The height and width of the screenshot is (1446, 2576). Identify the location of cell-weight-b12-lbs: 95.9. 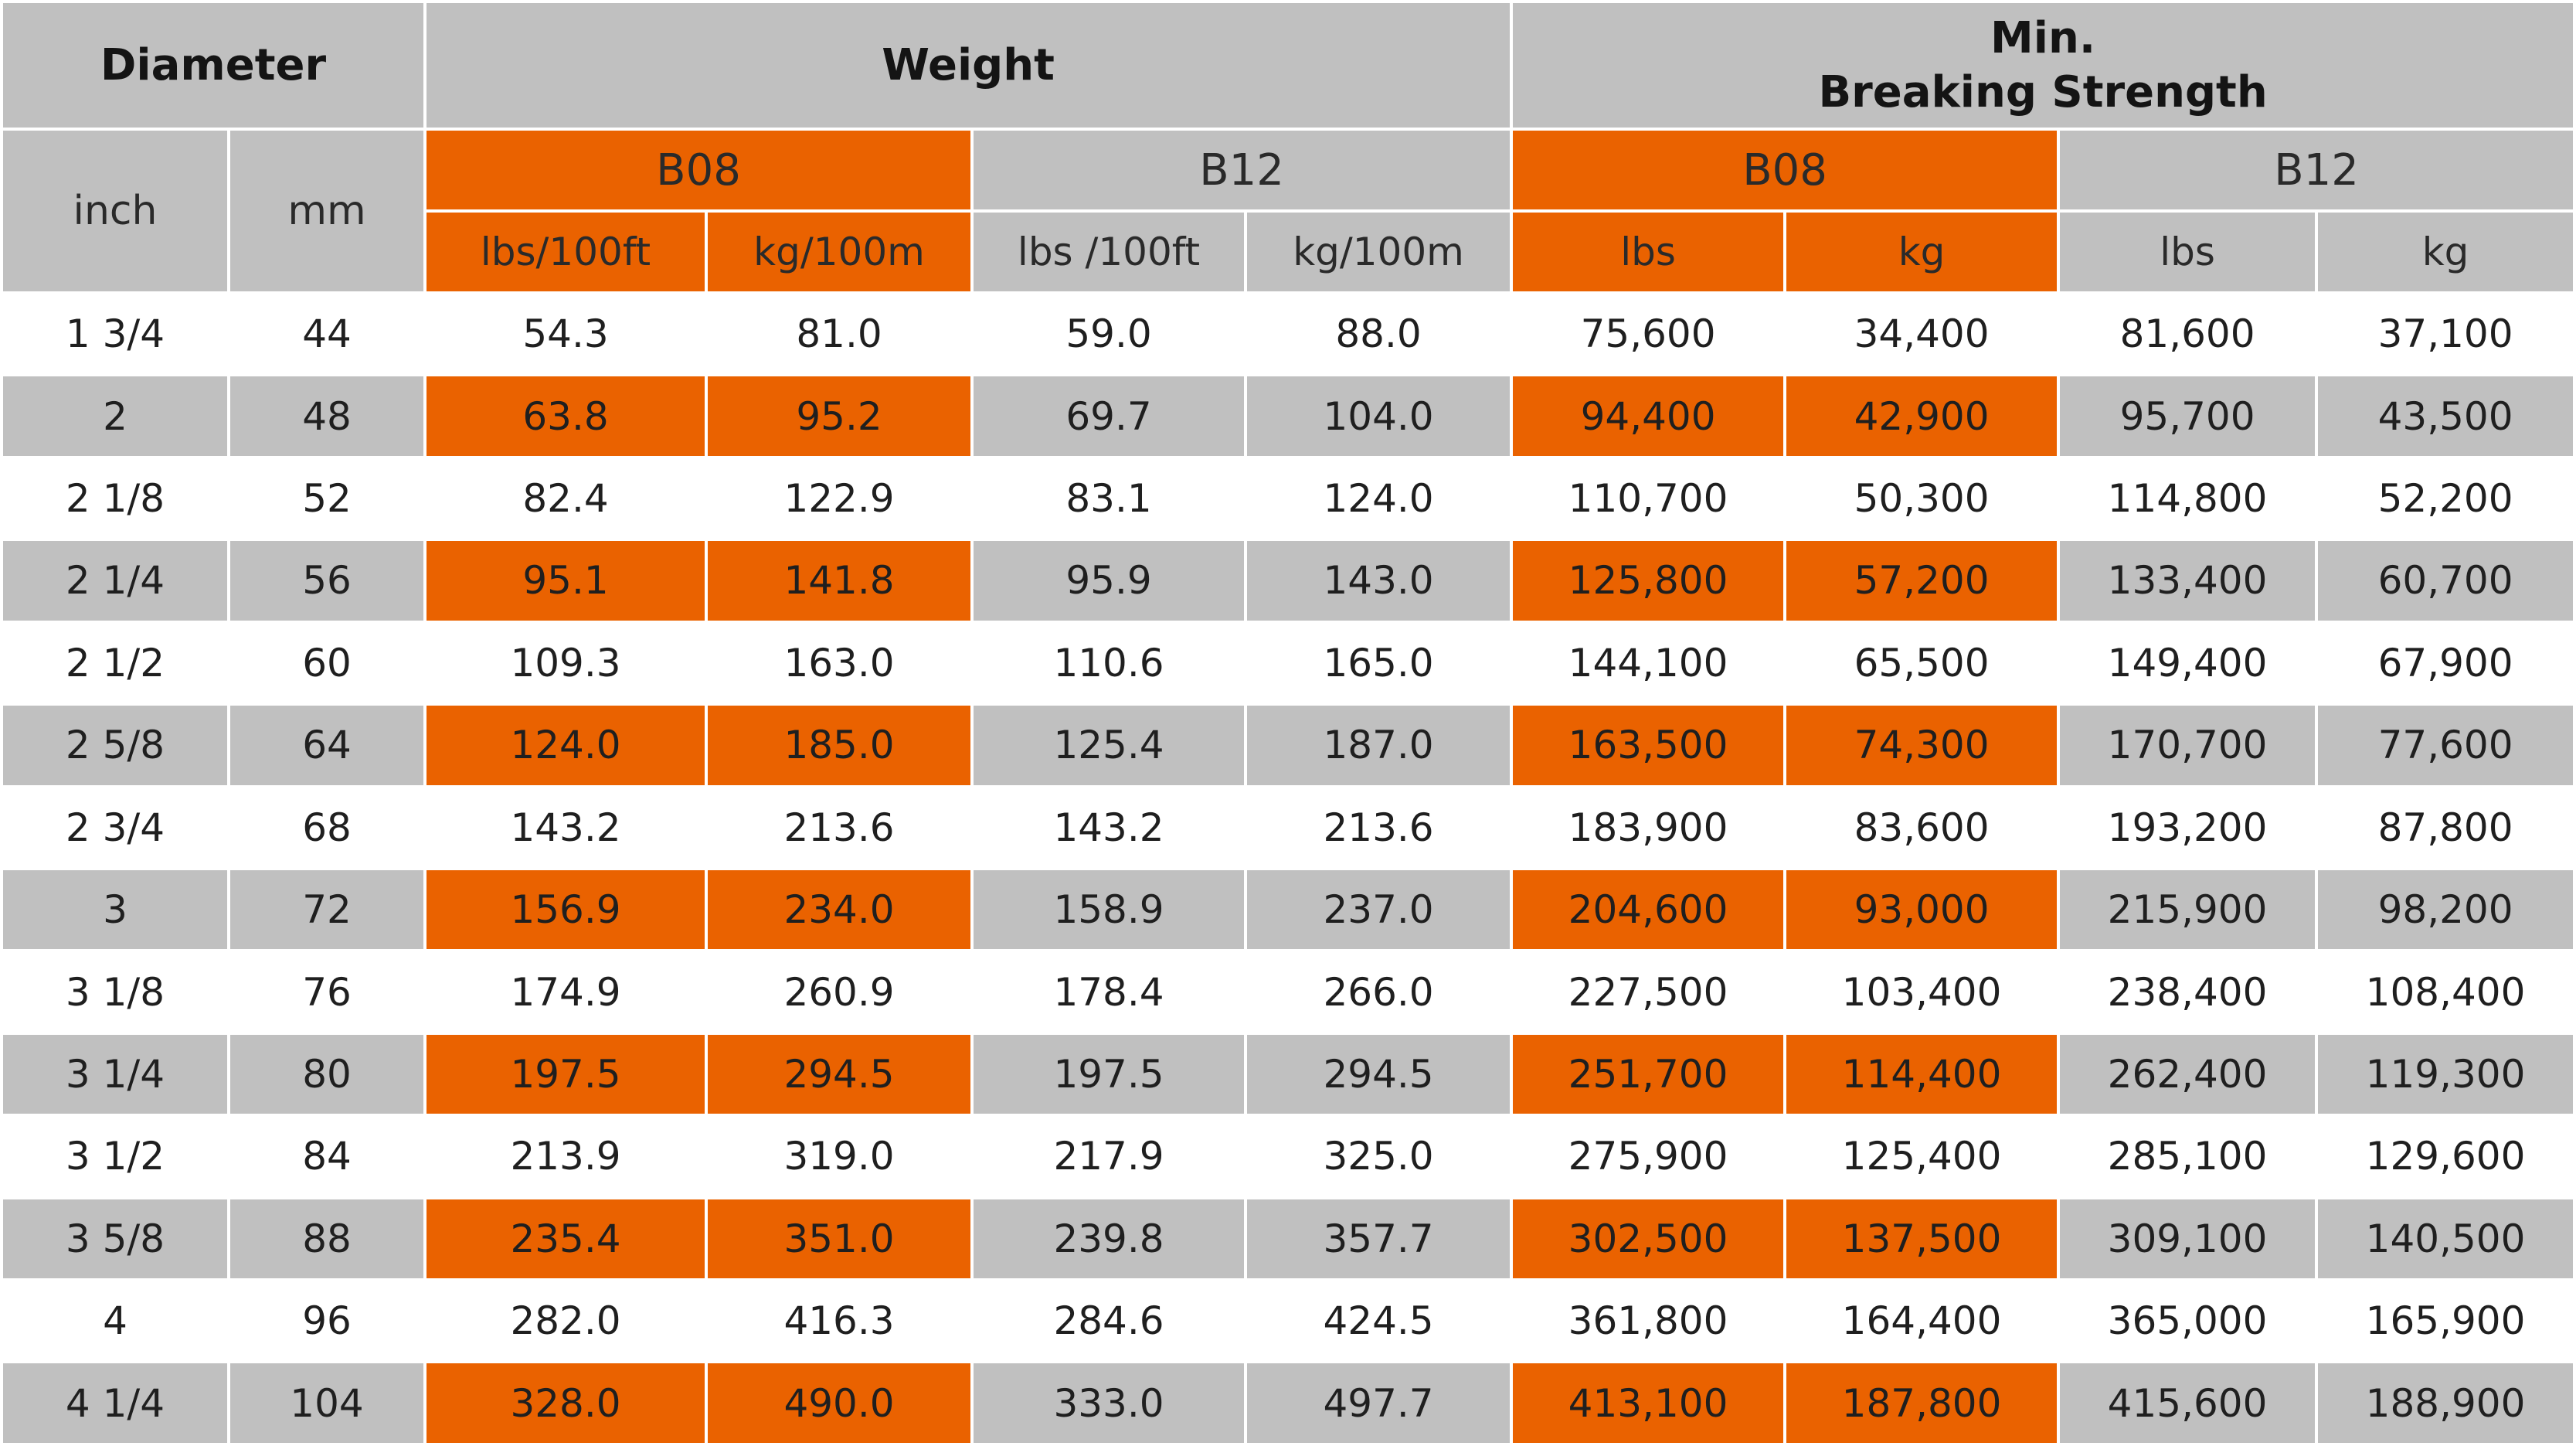
(1109, 581).